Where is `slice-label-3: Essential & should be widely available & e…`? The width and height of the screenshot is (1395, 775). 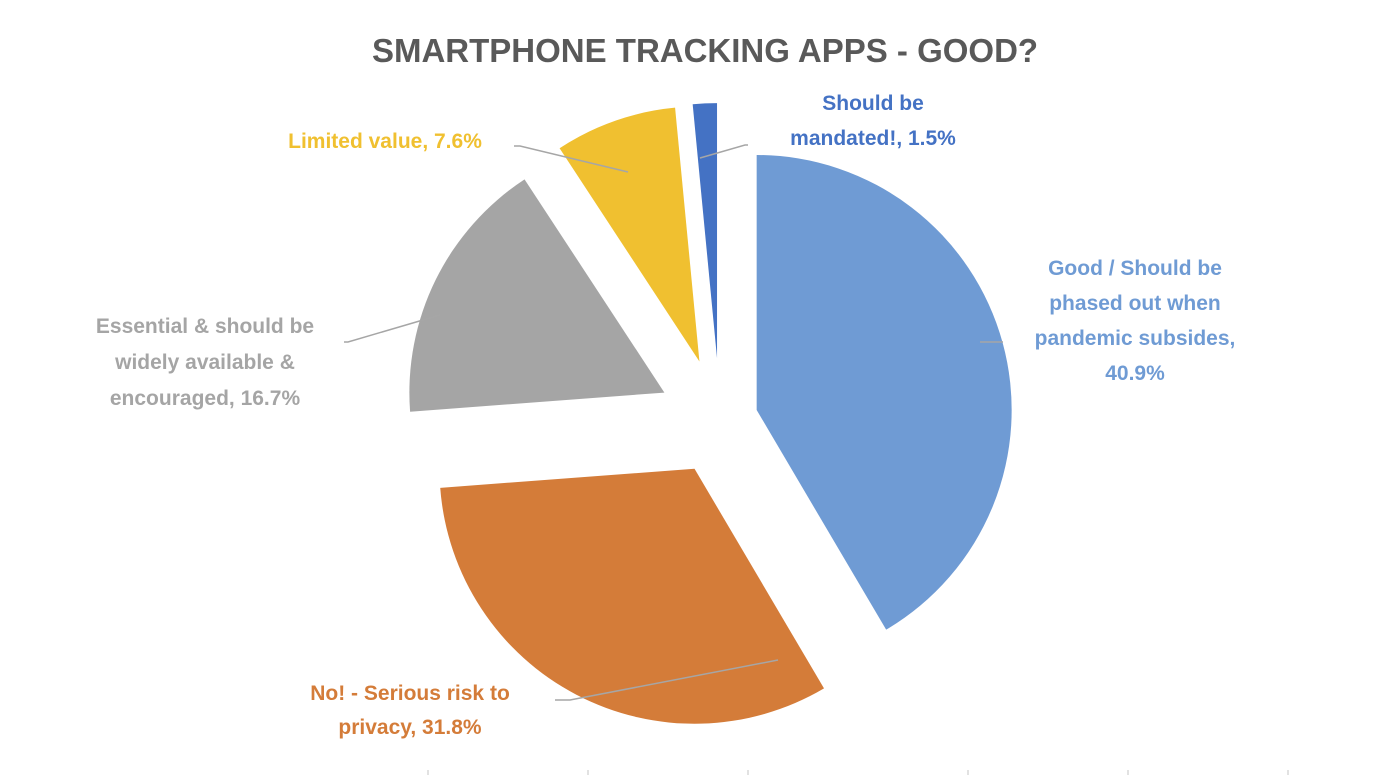
slice-label-3: Essential & should be widely available & e… is located at coordinates (205, 362).